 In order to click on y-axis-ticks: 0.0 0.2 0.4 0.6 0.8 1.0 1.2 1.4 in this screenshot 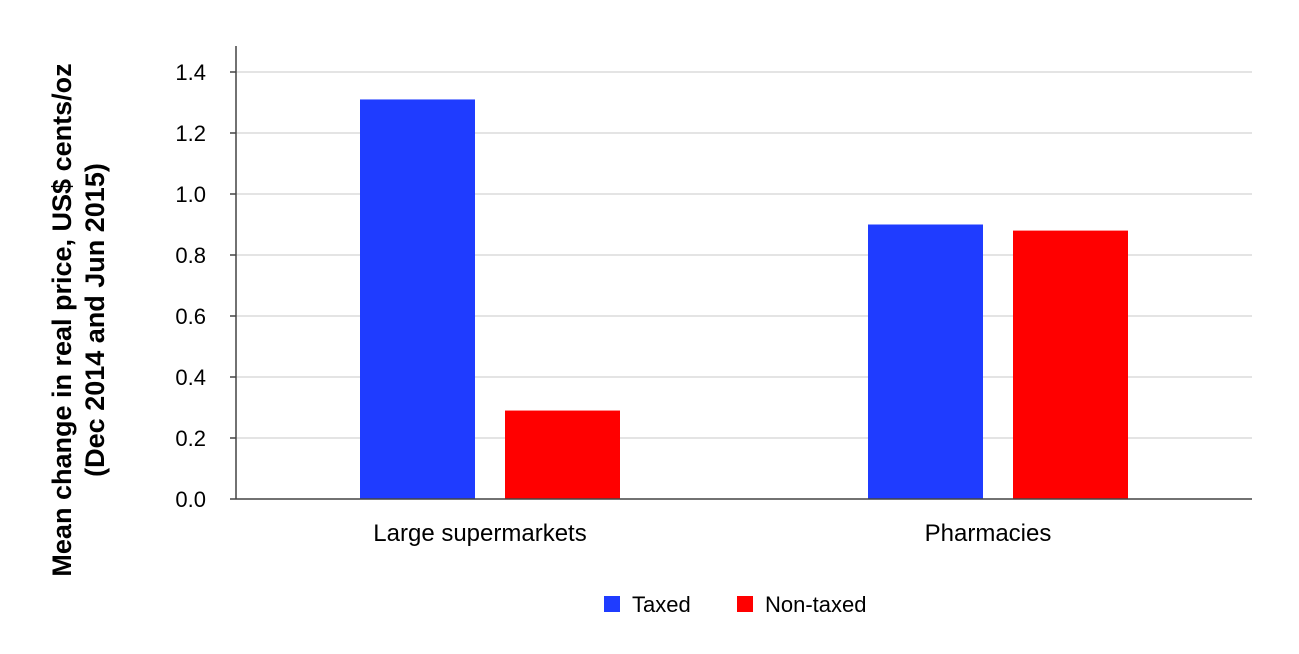, I will do `click(205, 286)`.